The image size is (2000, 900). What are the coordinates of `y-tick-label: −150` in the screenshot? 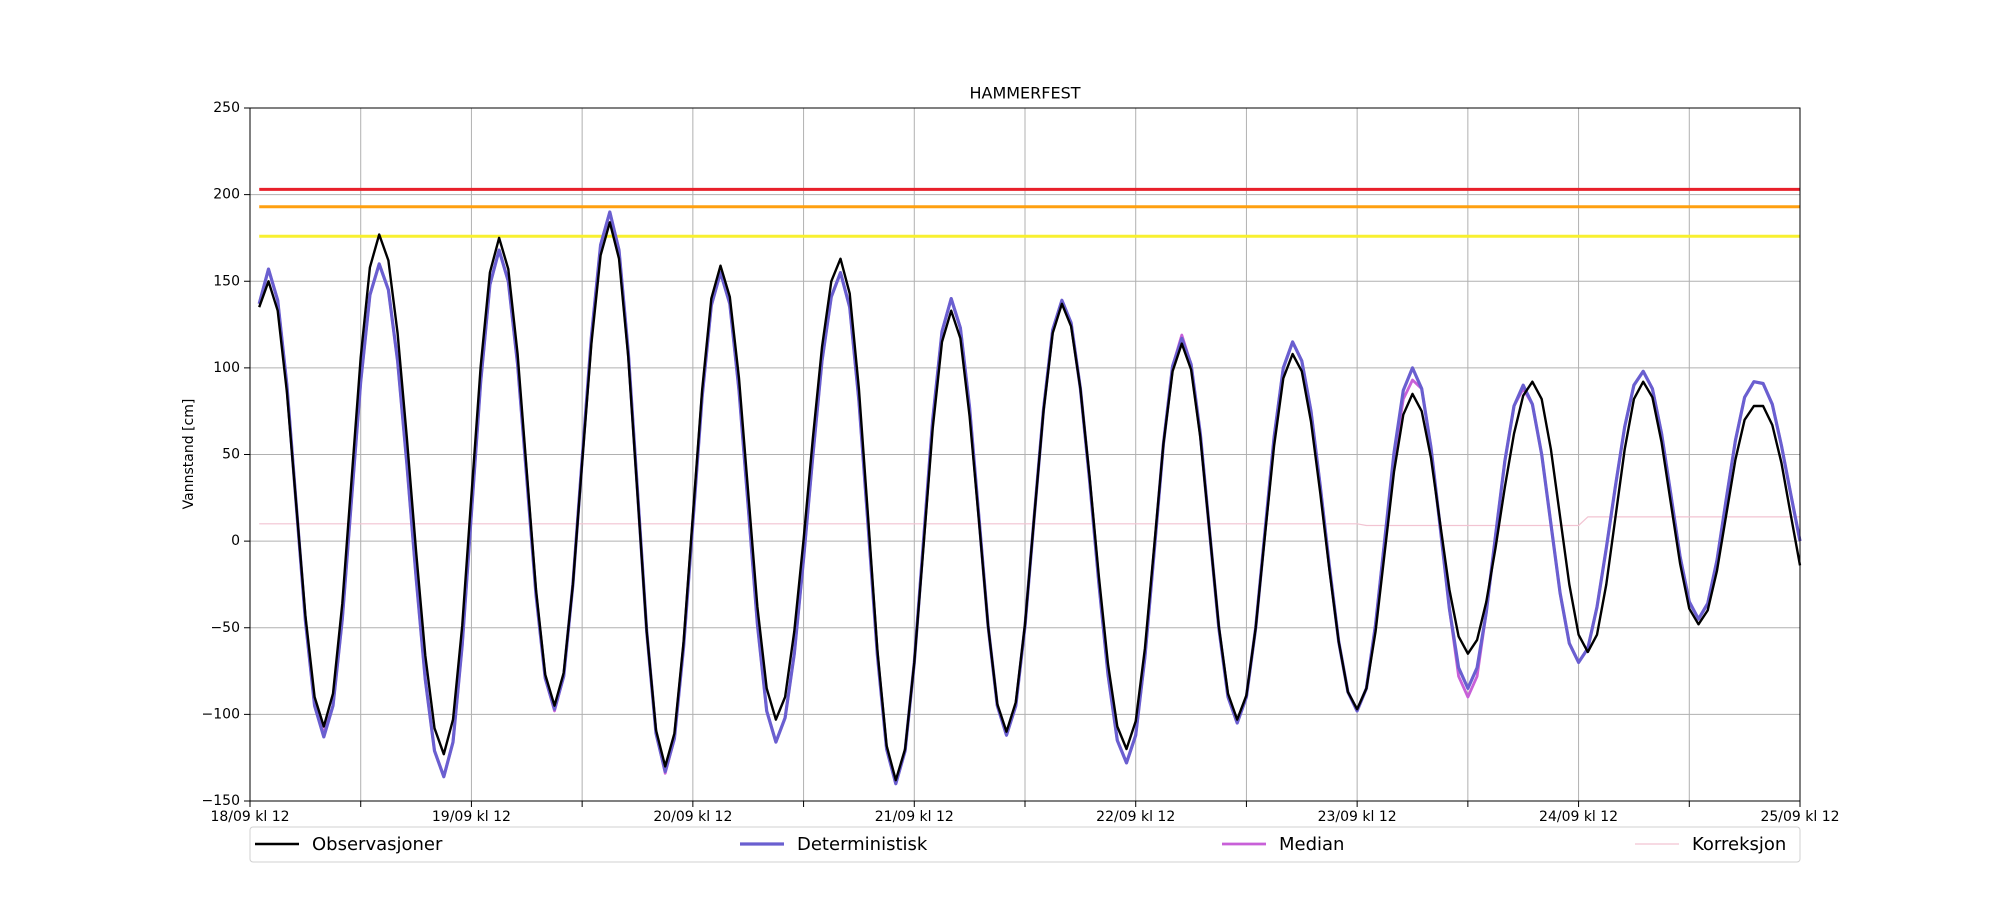 It's located at (221, 801).